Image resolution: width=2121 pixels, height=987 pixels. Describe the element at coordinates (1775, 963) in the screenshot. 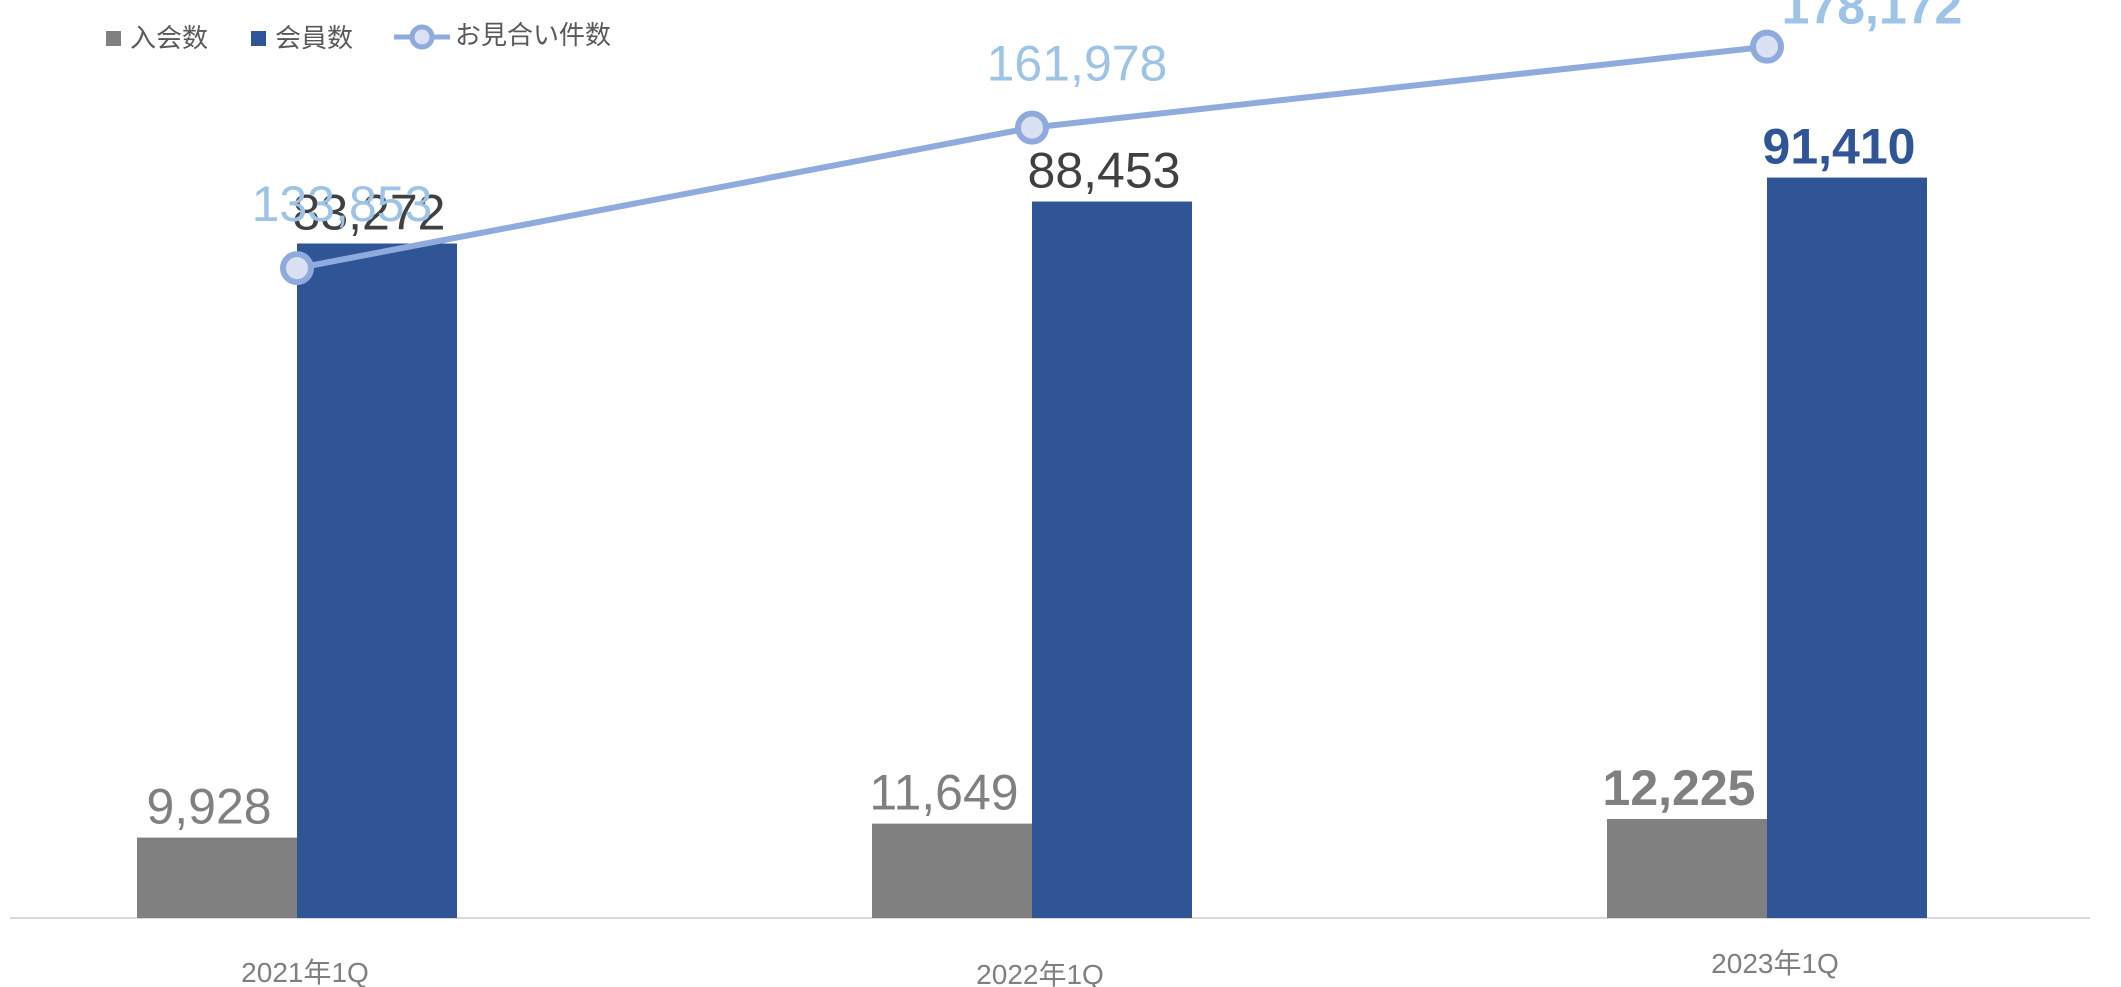

I see `category-label-2: 2023年1Q` at that location.